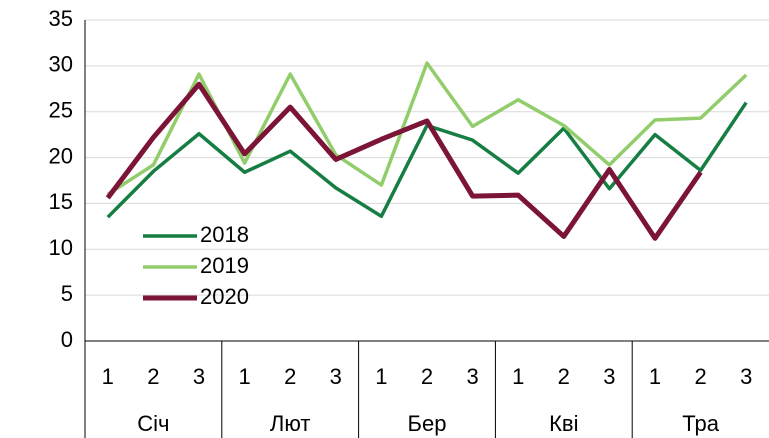  Describe the element at coordinates (224, 234) in the screenshot. I see `legend-label: 2018` at that location.